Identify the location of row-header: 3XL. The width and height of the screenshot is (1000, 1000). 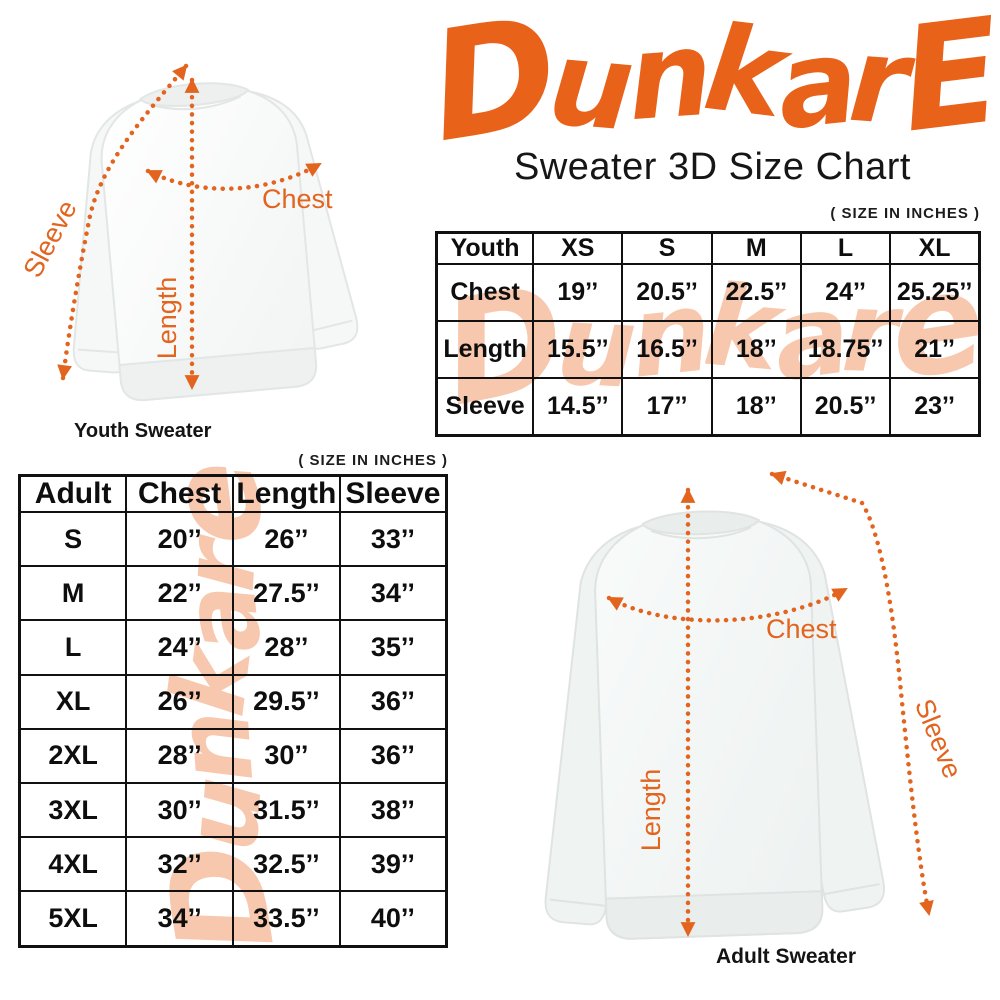
(73, 810).